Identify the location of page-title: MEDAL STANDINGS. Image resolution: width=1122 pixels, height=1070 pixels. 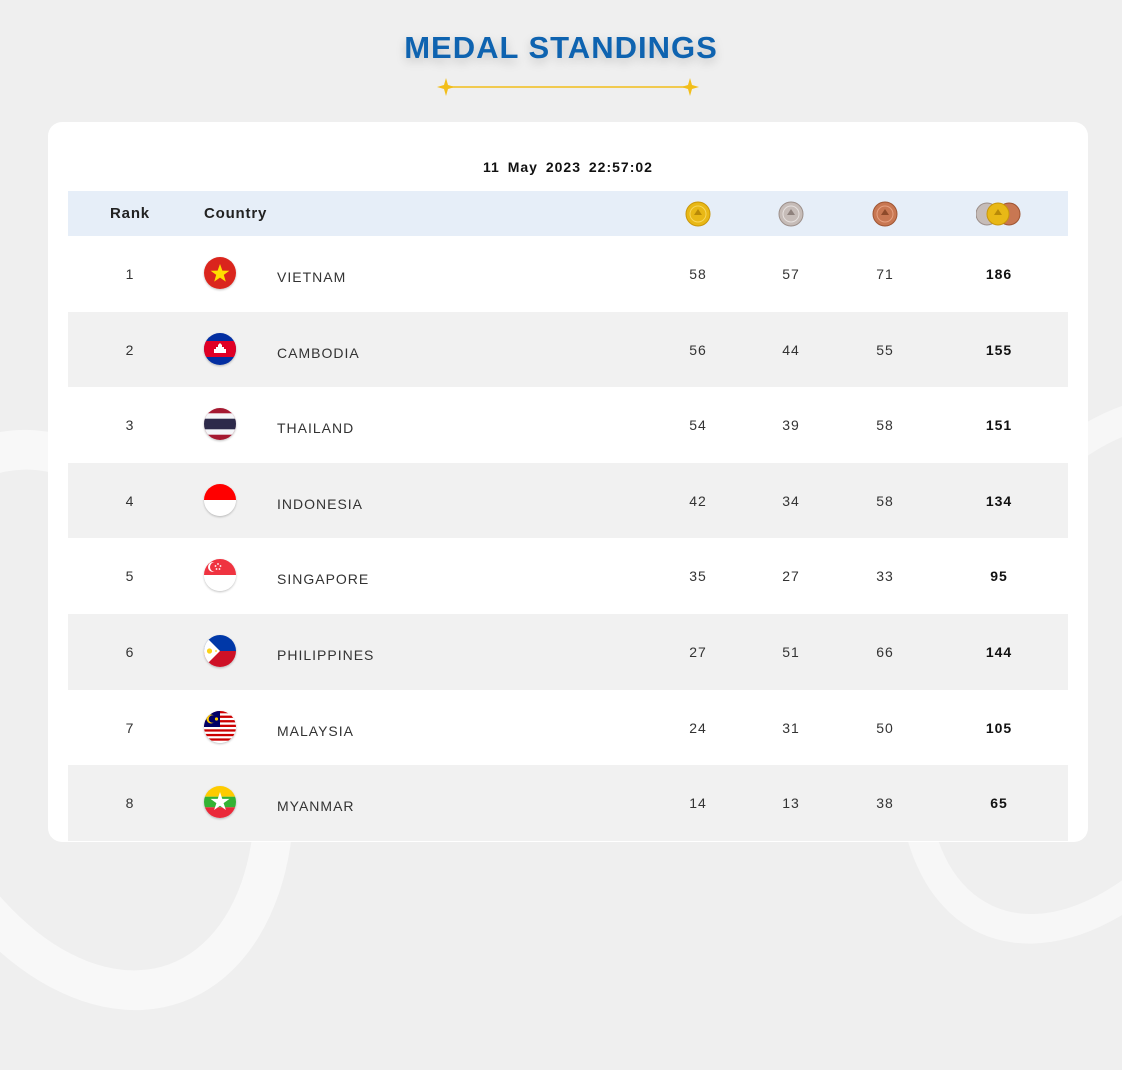
(561, 47).